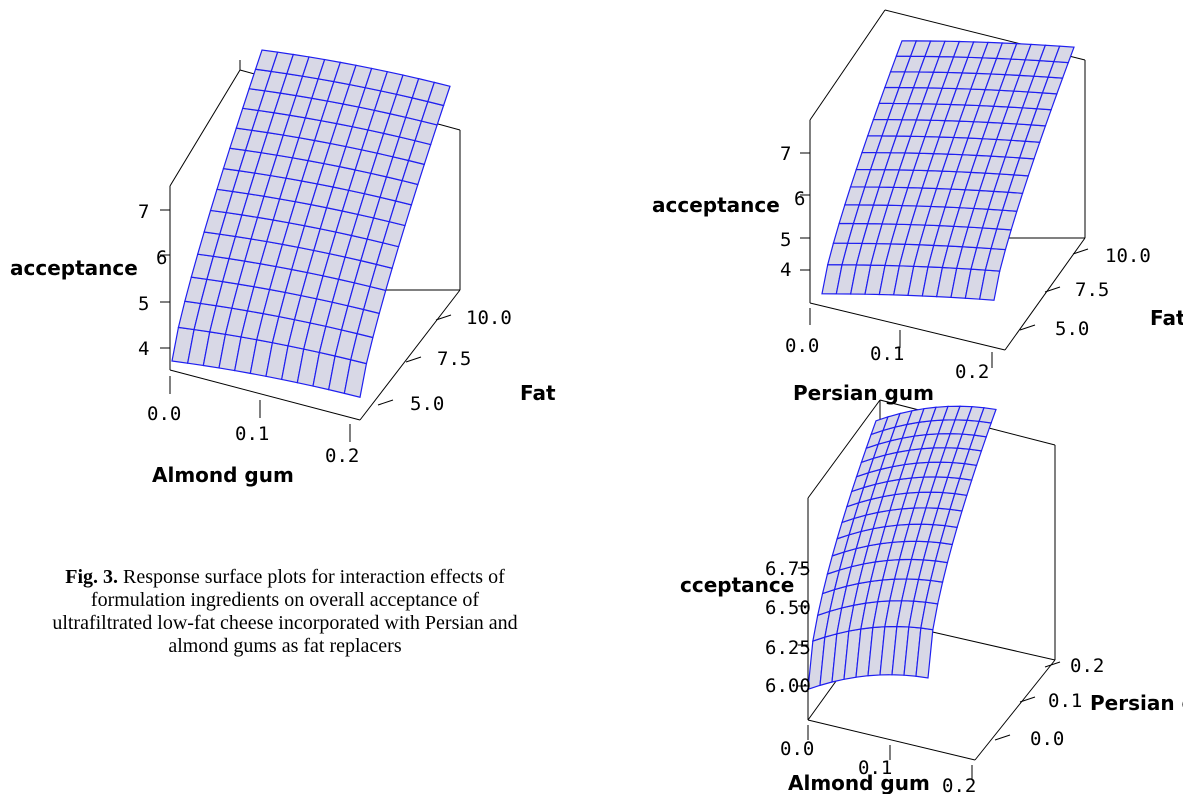 The image size is (1183, 794). Describe the element at coordinates (454, 359) in the screenshot. I see `plot1-ytick-1: 7.5` at that location.